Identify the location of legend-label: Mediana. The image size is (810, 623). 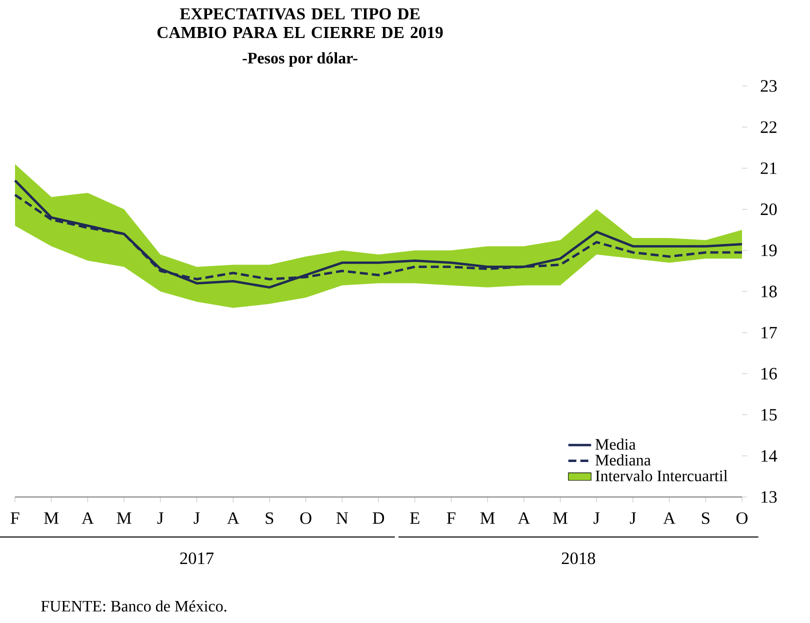
(623, 460).